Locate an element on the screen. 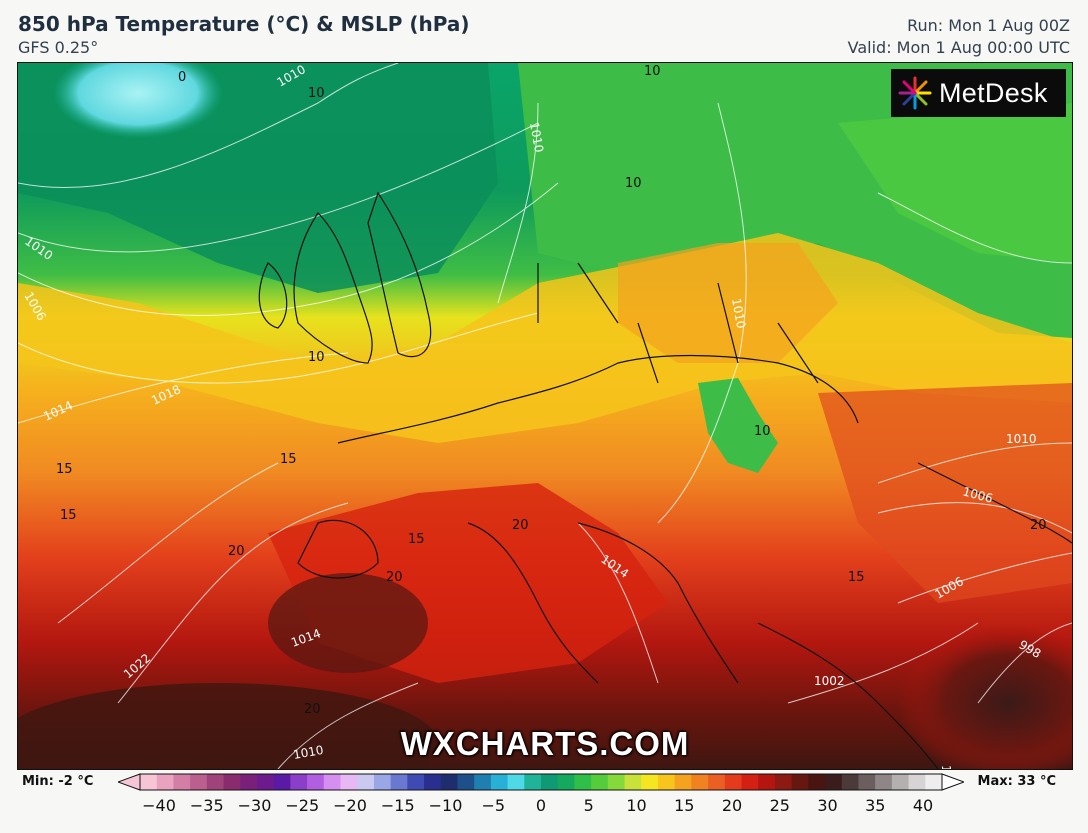 The width and height of the screenshot is (1088, 833). colorbar-frame is located at coordinates (541, 782).